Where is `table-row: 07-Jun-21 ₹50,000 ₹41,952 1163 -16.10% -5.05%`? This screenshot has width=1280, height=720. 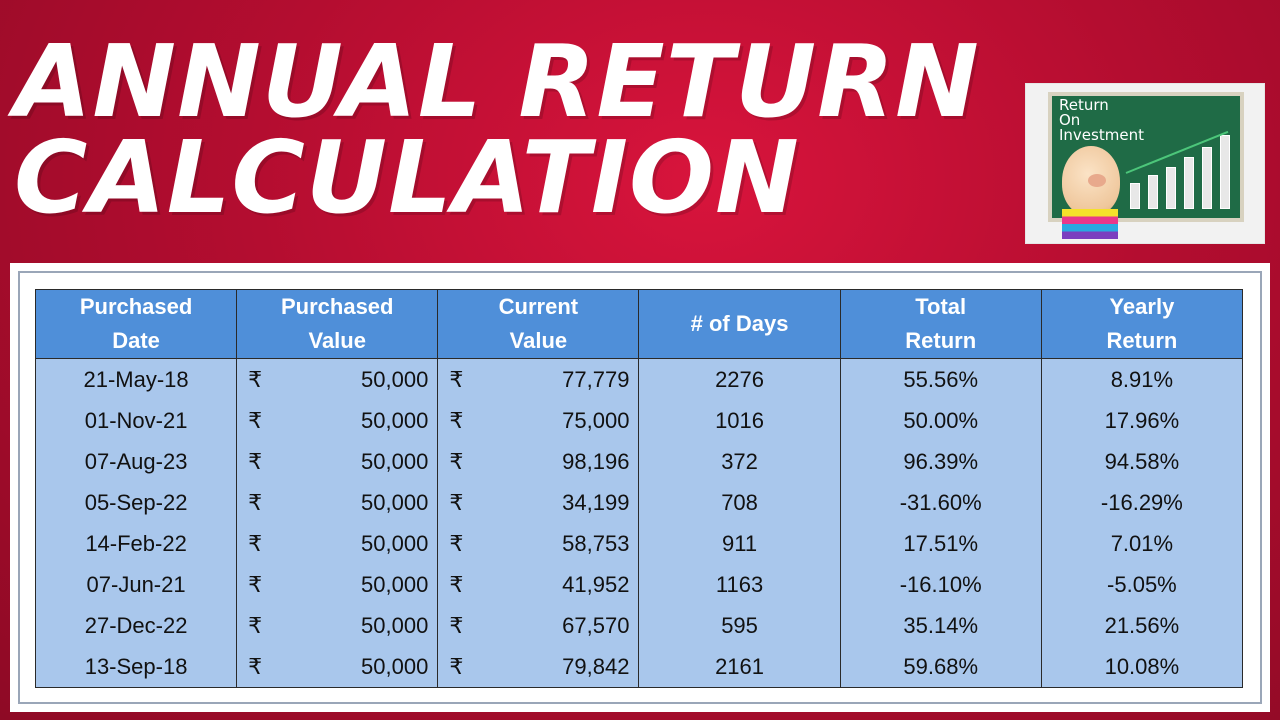 table-row: 07-Jun-21 ₹50,000 ₹41,952 1163 -16.10% -5.05% is located at coordinates (639, 584).